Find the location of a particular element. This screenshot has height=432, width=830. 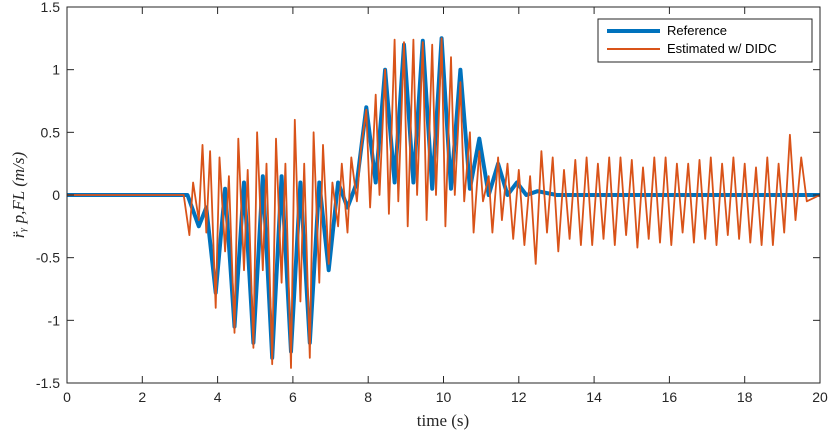

x-axis-label: time (s) is located at coordinates (443, 420).